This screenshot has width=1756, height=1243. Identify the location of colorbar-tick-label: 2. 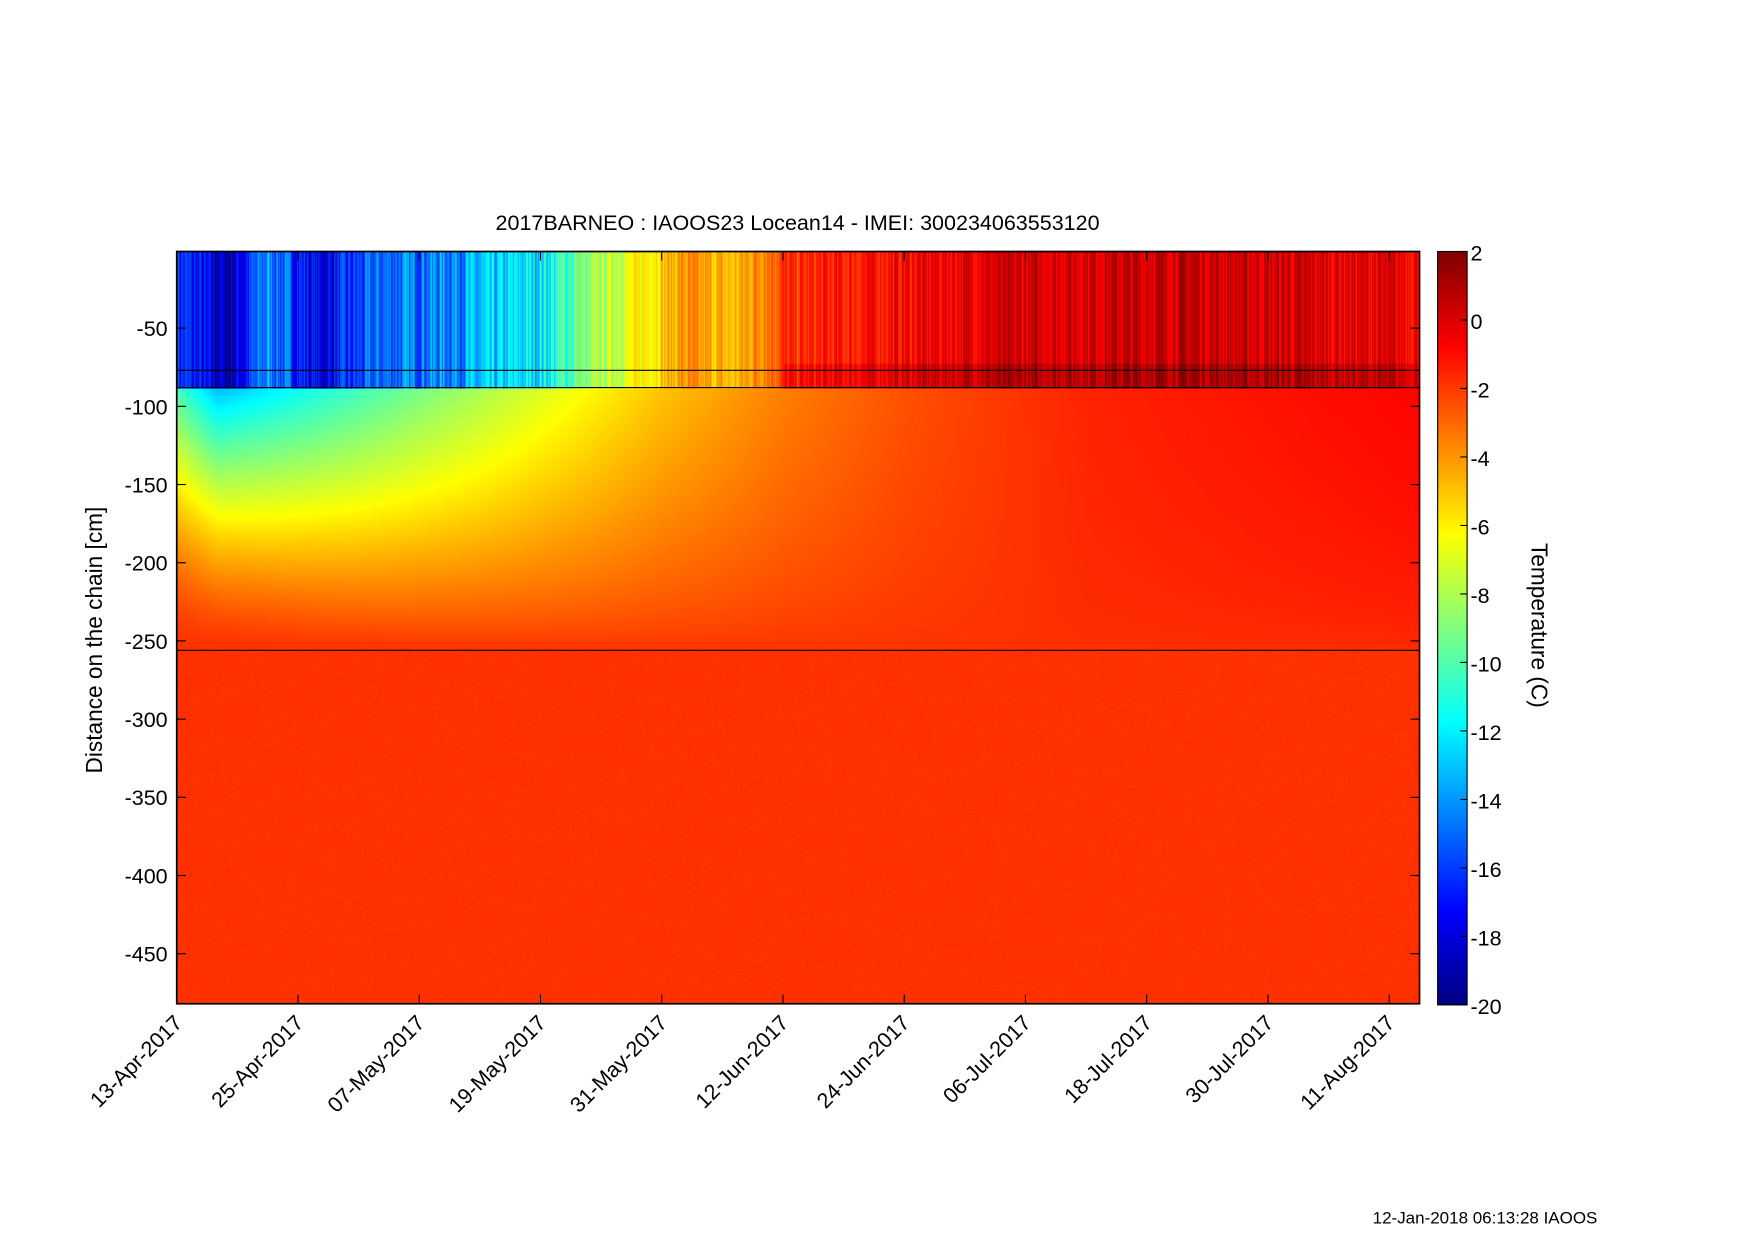
(1477, 254).